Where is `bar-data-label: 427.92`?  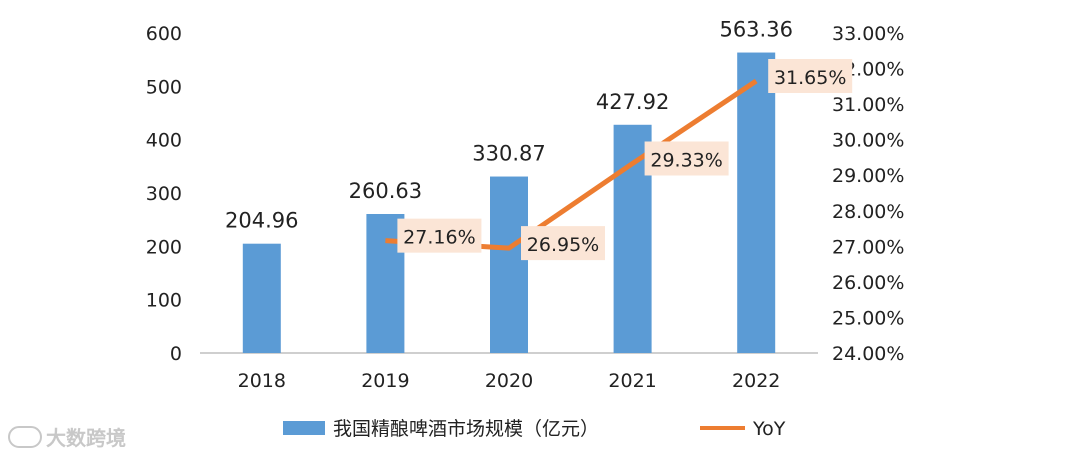 bar-data-label: 427.92 is located at coordinates (632, 102).